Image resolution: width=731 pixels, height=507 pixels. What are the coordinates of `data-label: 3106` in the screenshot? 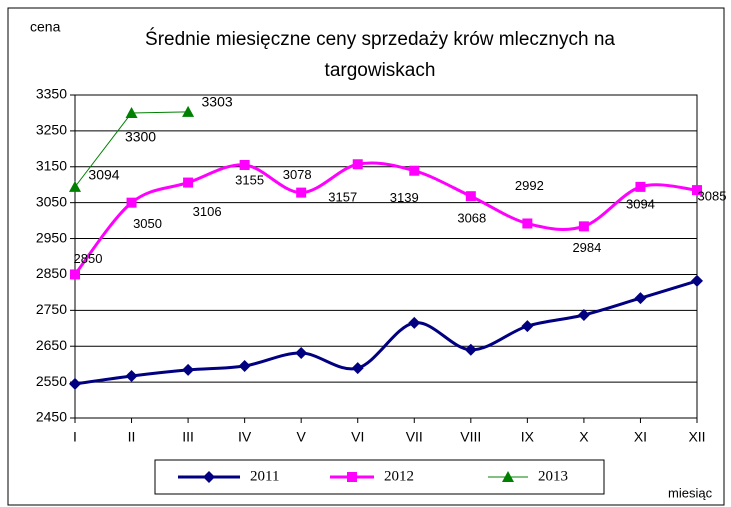 It's located at (207, 211).